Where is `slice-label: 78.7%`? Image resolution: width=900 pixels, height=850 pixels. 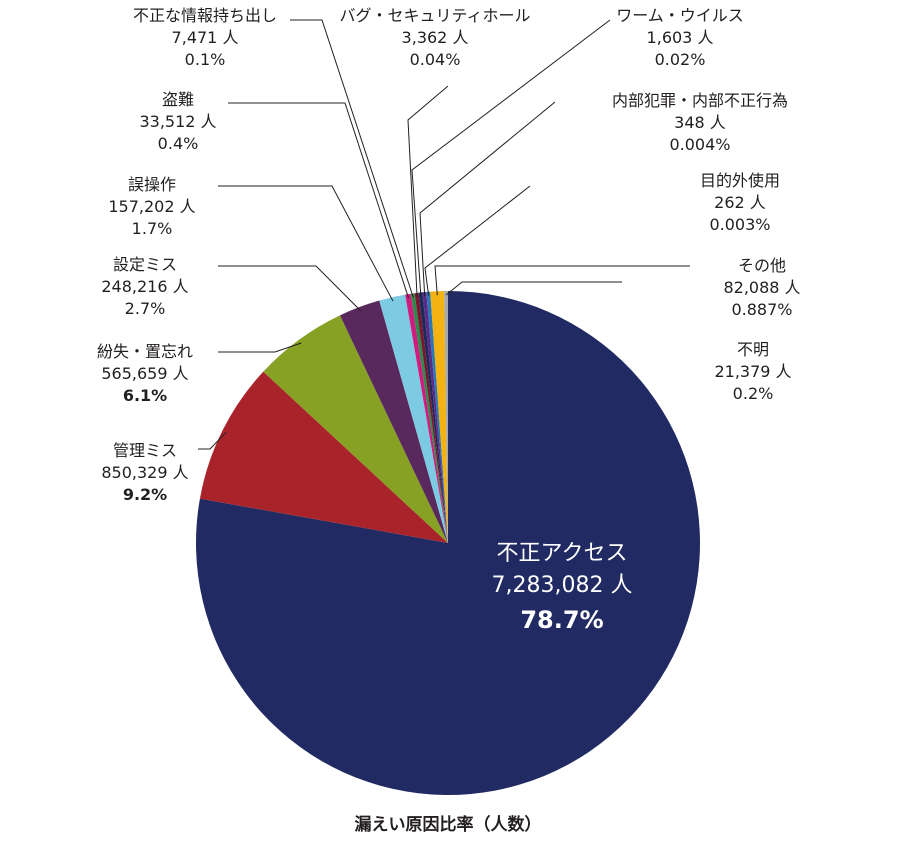
slice-label: 78.7% is located at coordinates (561, 620).